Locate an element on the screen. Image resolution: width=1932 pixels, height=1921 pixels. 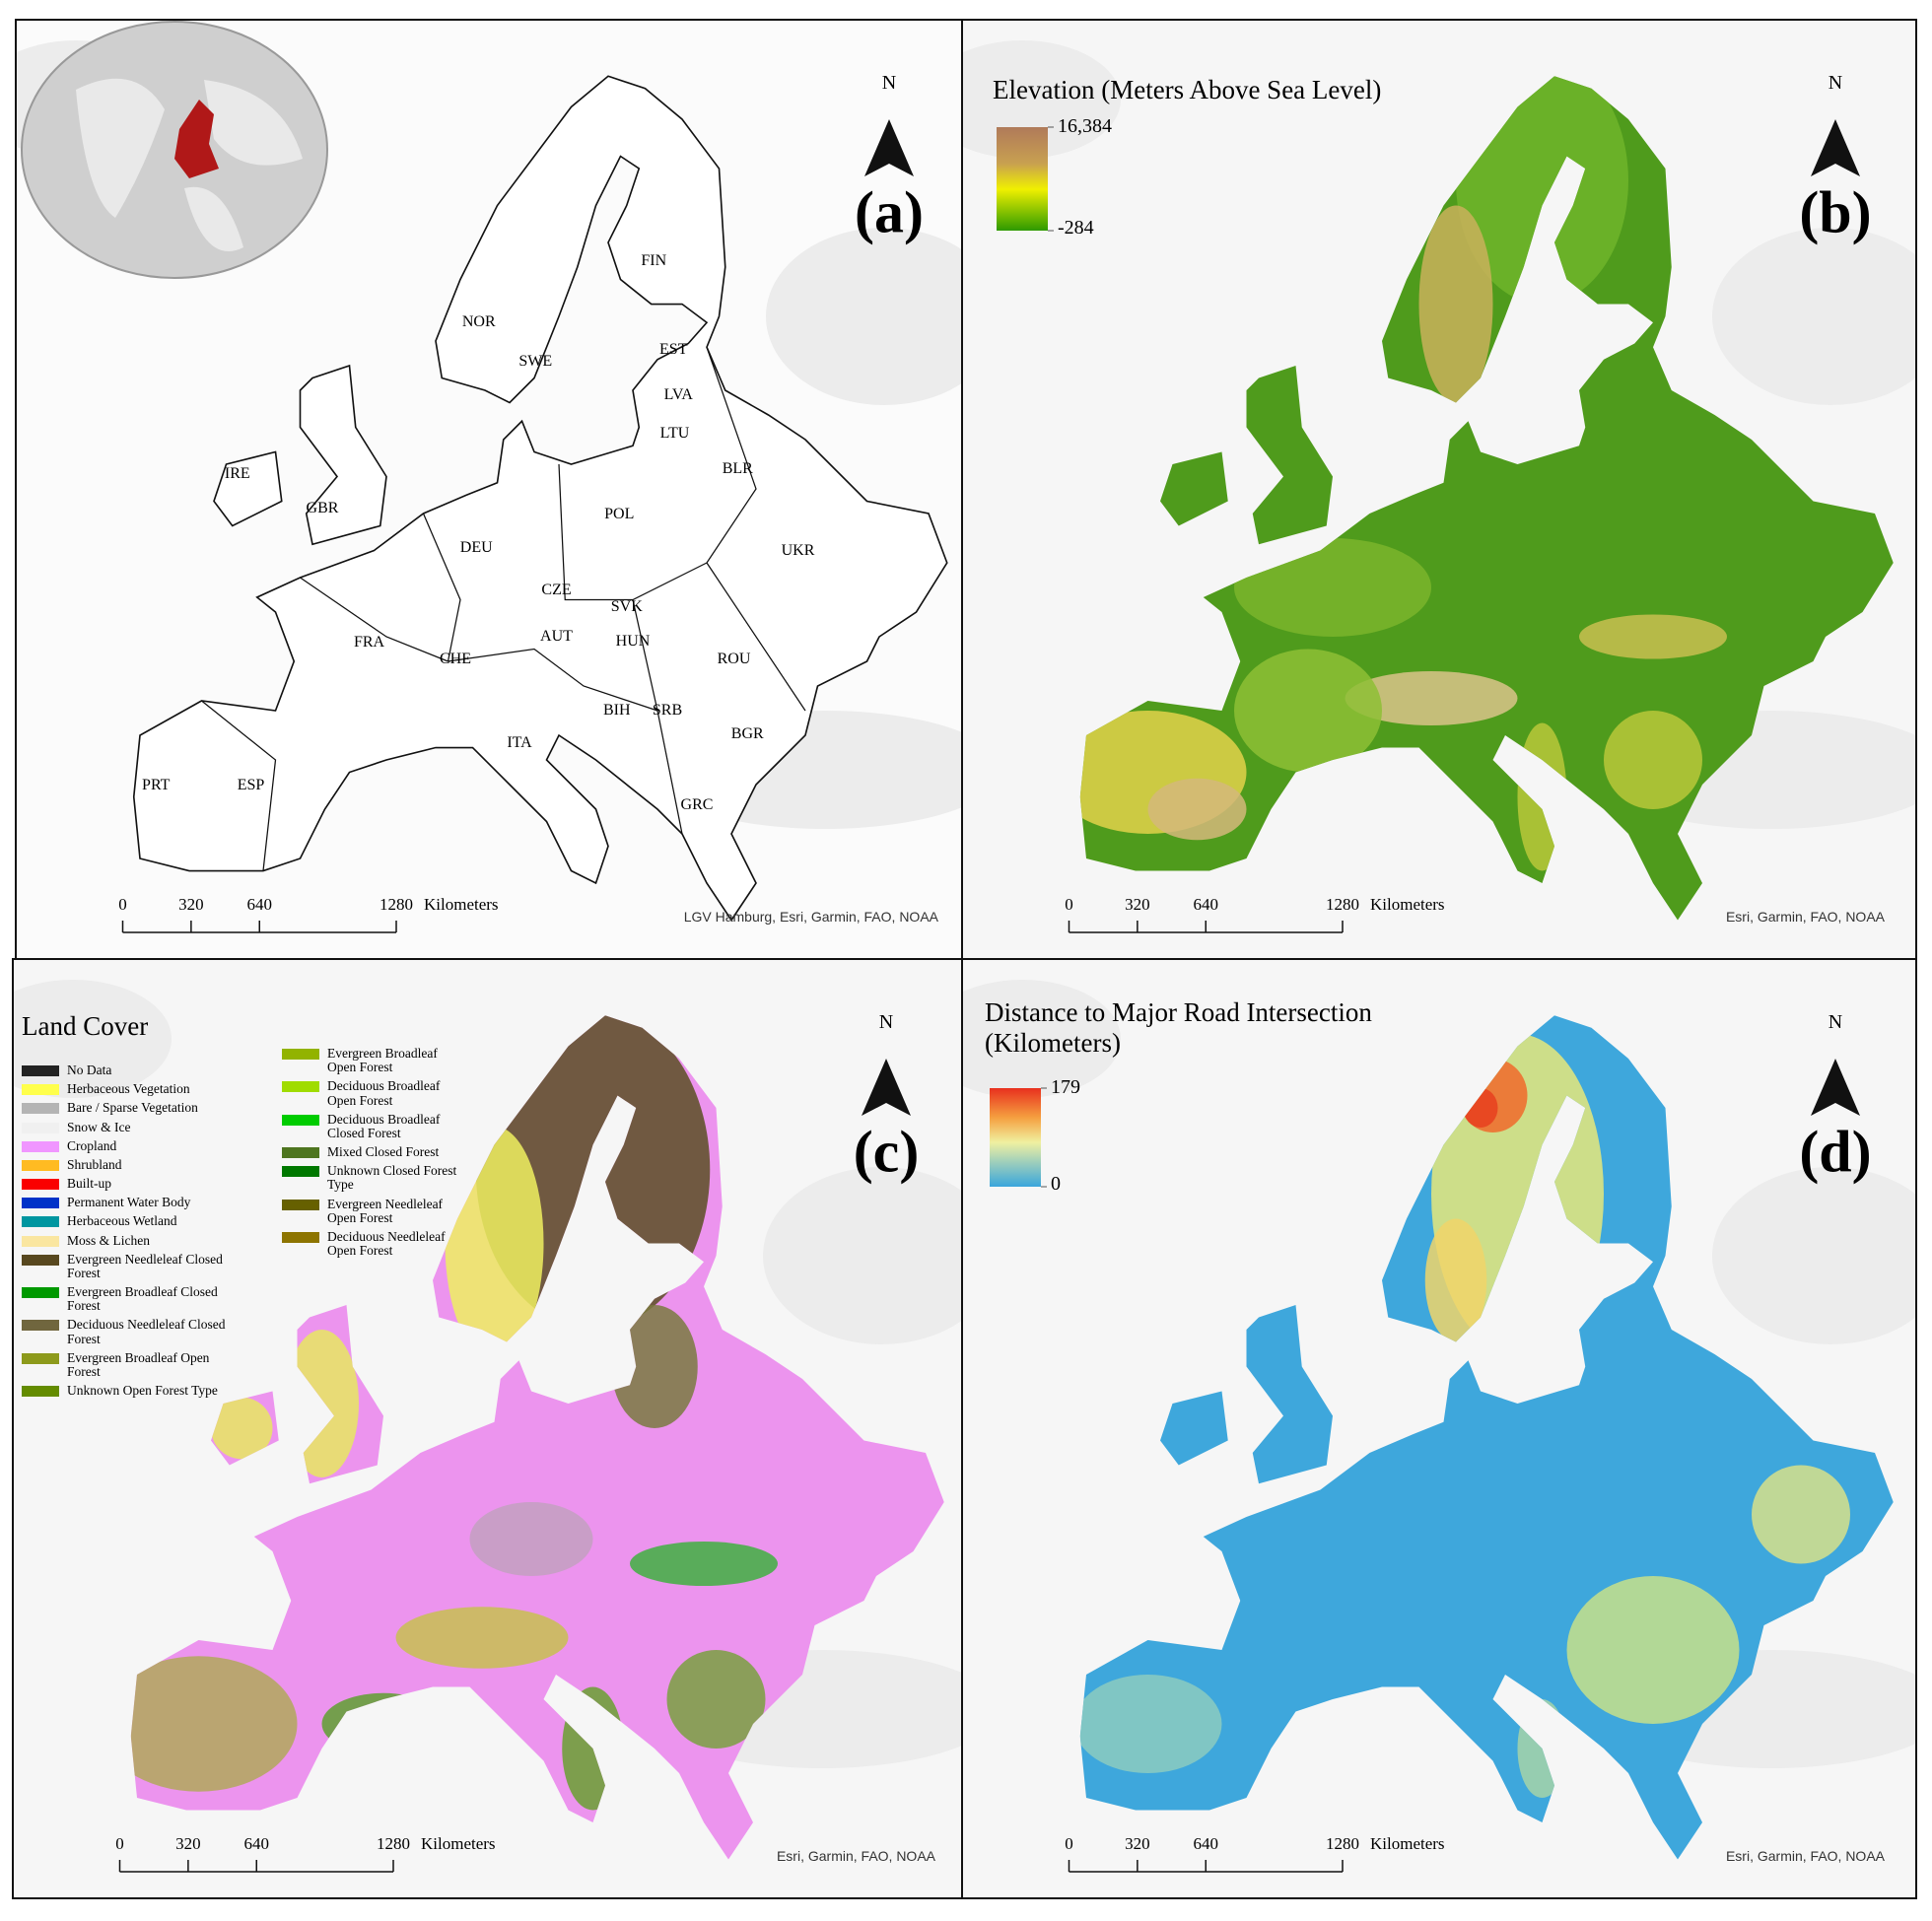
country-label: CHE is located at coordinates (456, 658).